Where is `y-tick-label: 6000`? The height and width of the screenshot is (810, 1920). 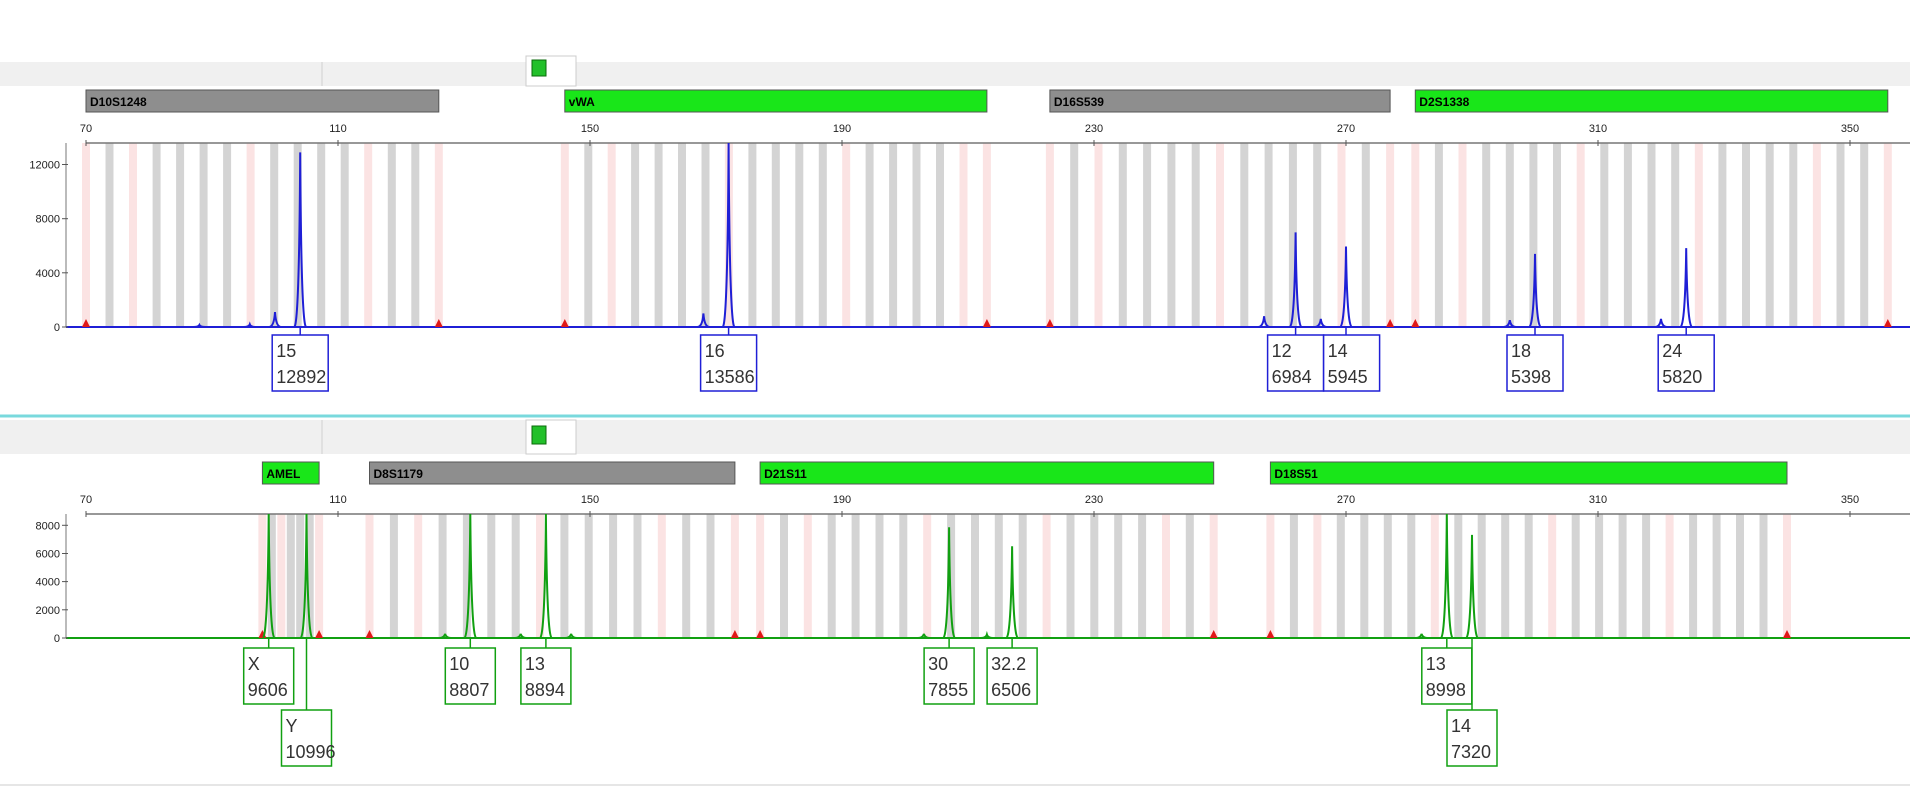 y-tick-label: 6000 is located at coordinates (48, 555).